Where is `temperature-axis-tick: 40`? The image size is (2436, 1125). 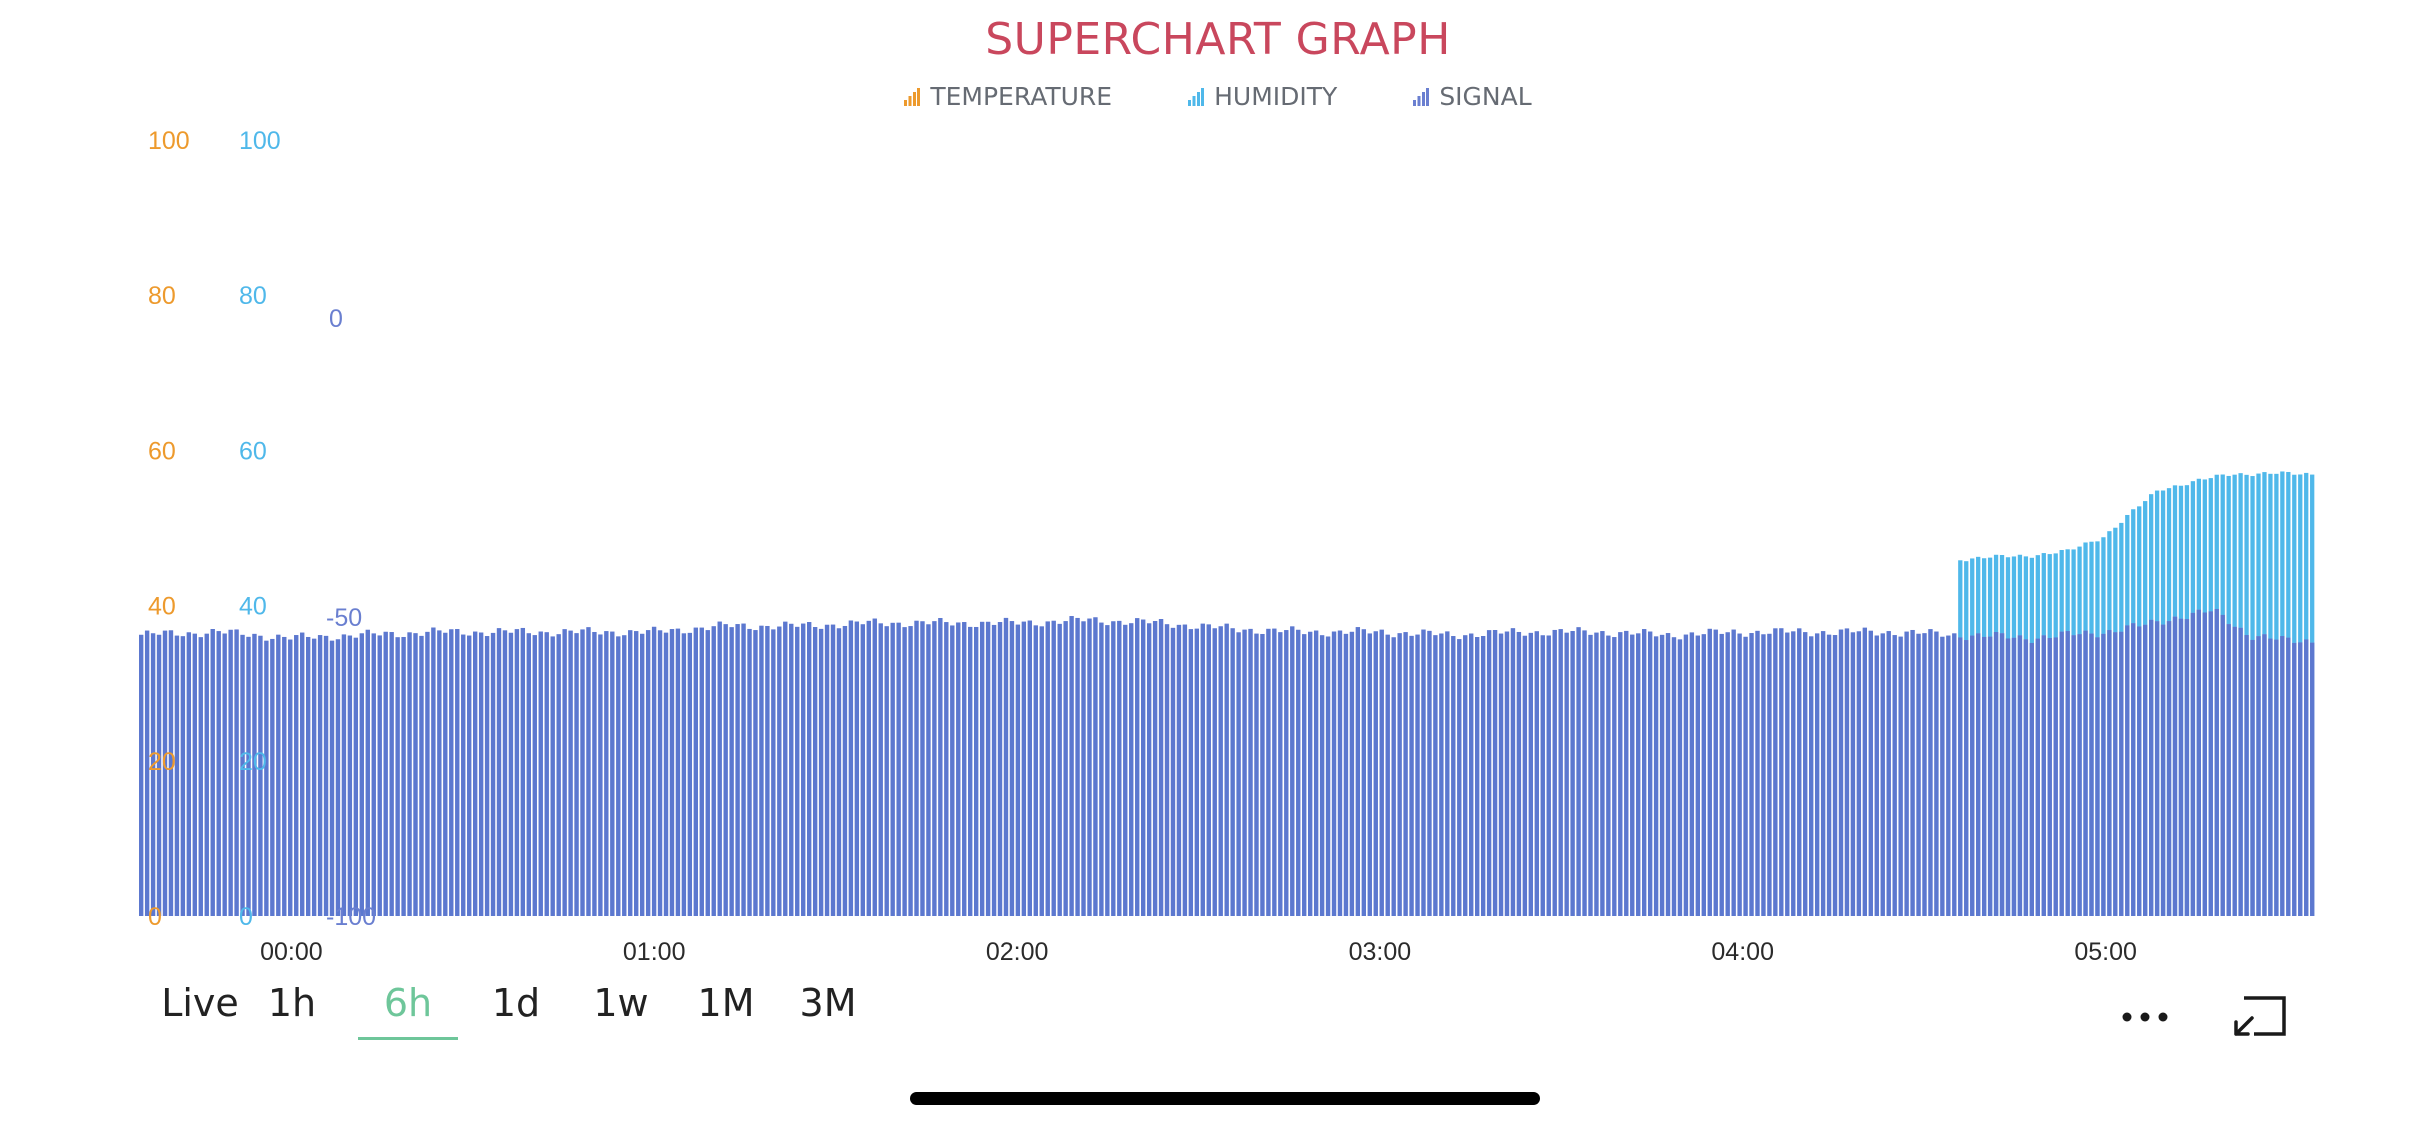
temperature-axis-tick: 40 is located at coordinates (162, 607).